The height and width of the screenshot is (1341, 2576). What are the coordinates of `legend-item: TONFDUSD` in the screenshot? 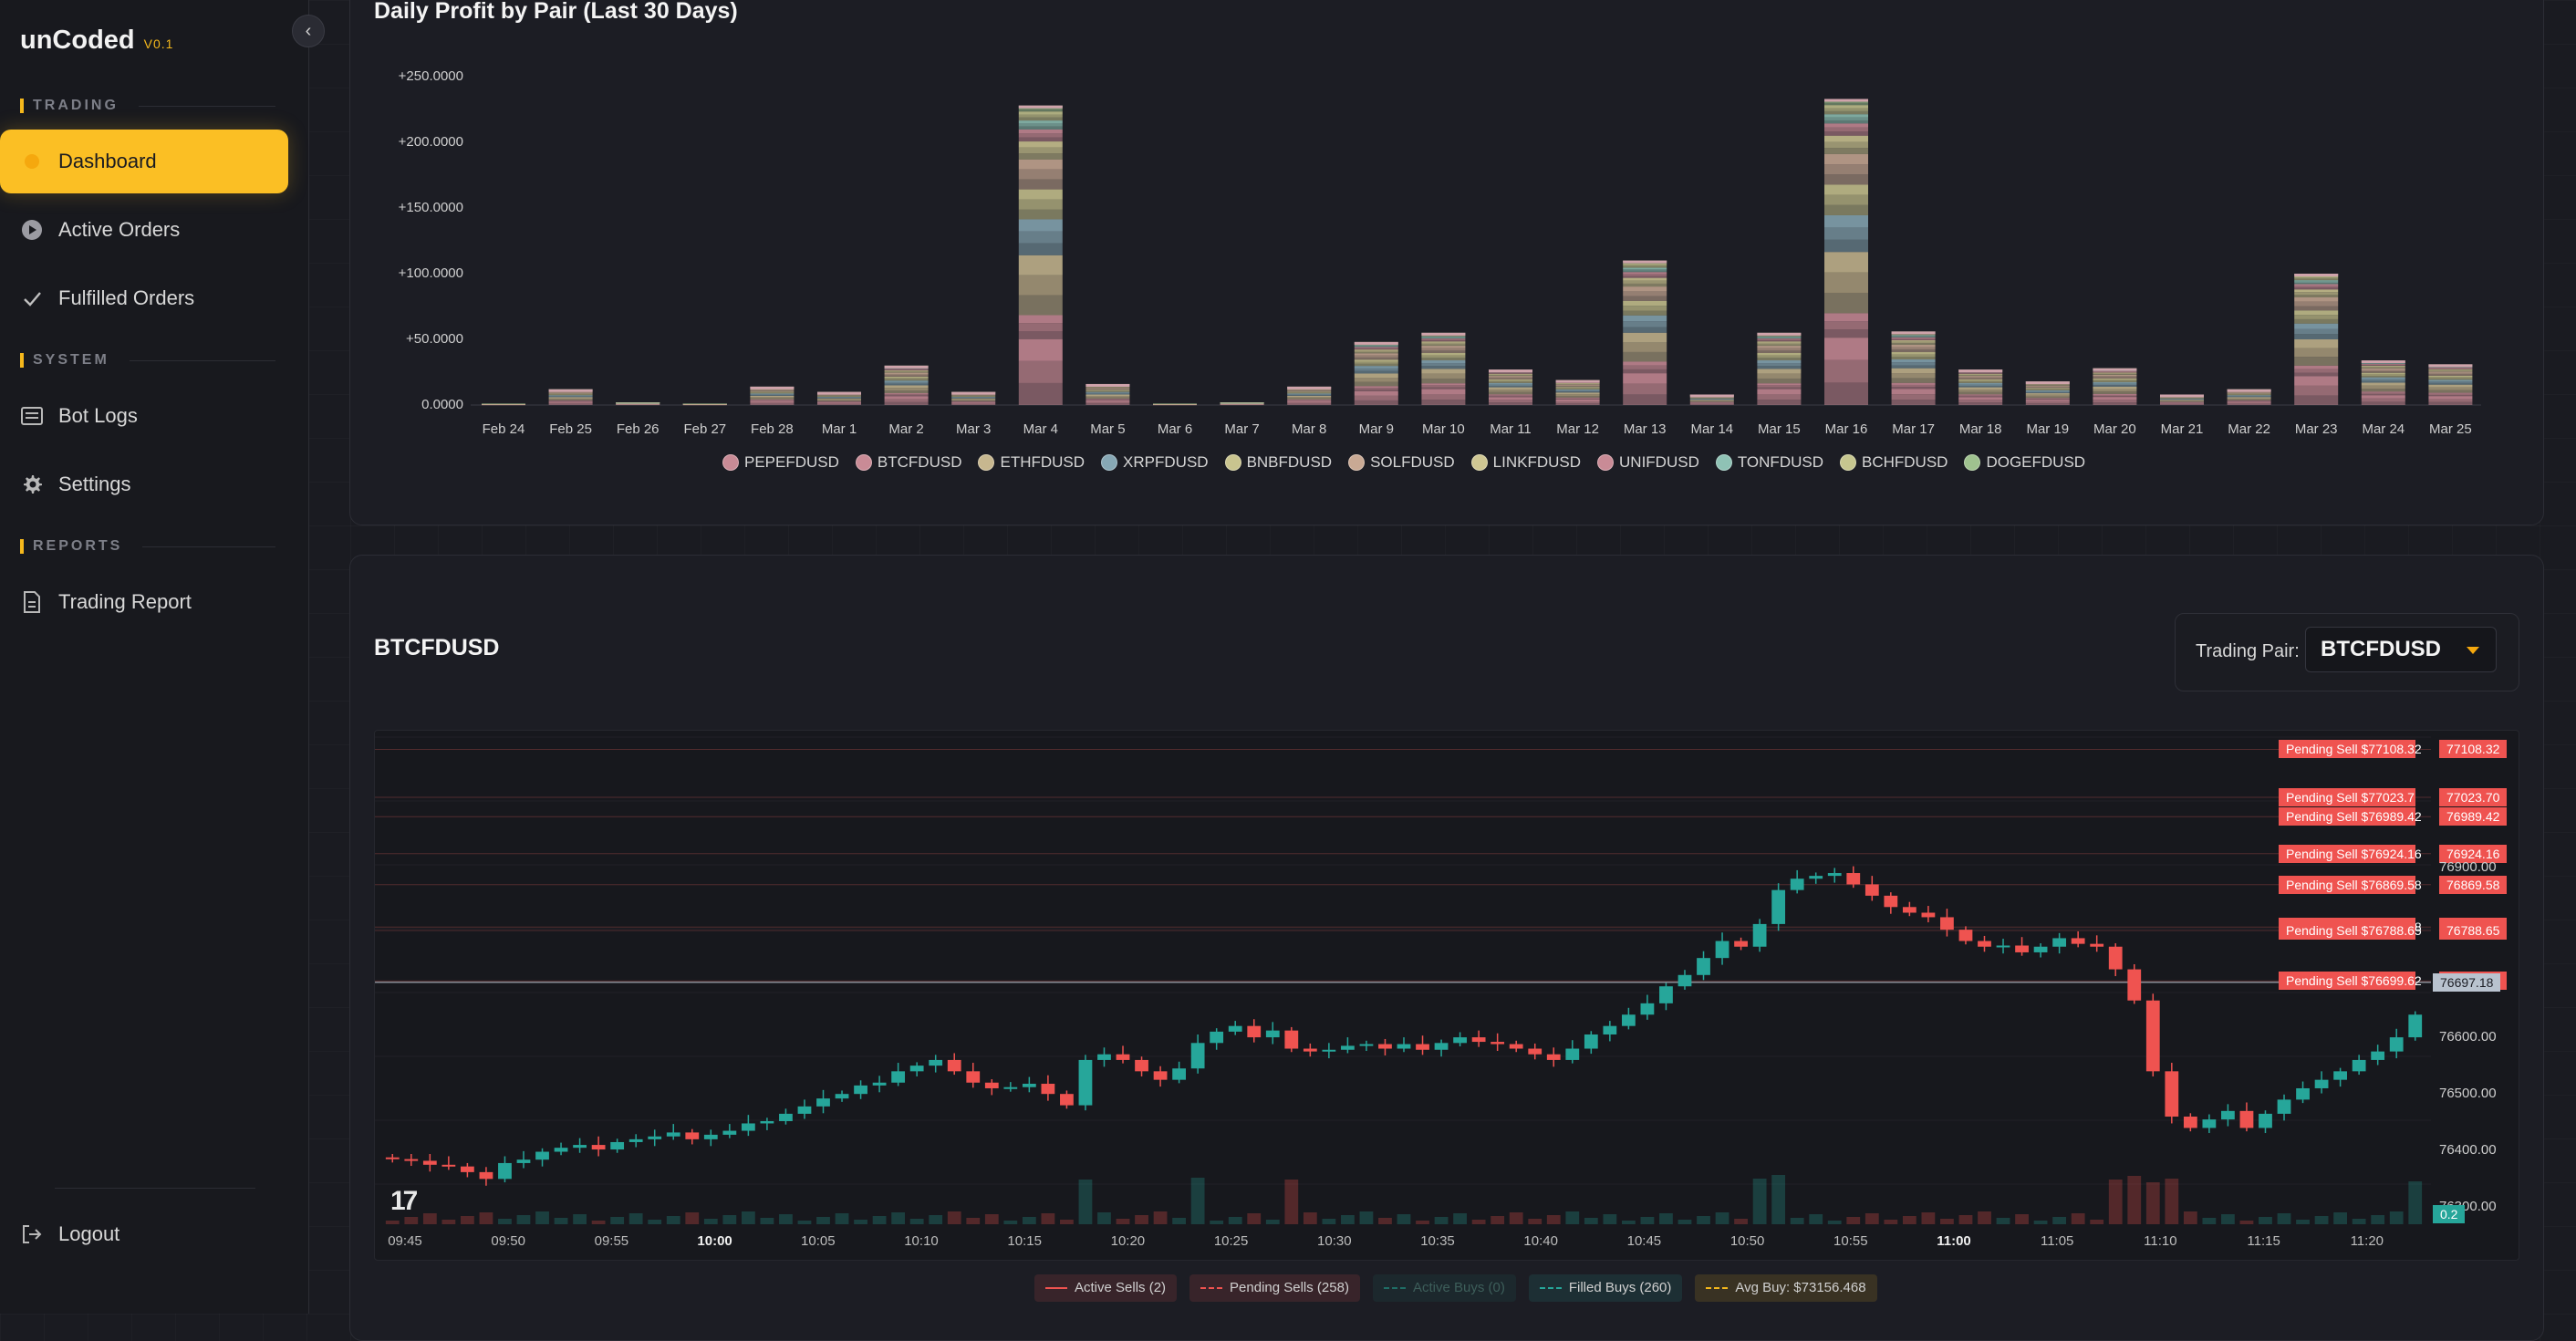 It's located at (1769, 462).